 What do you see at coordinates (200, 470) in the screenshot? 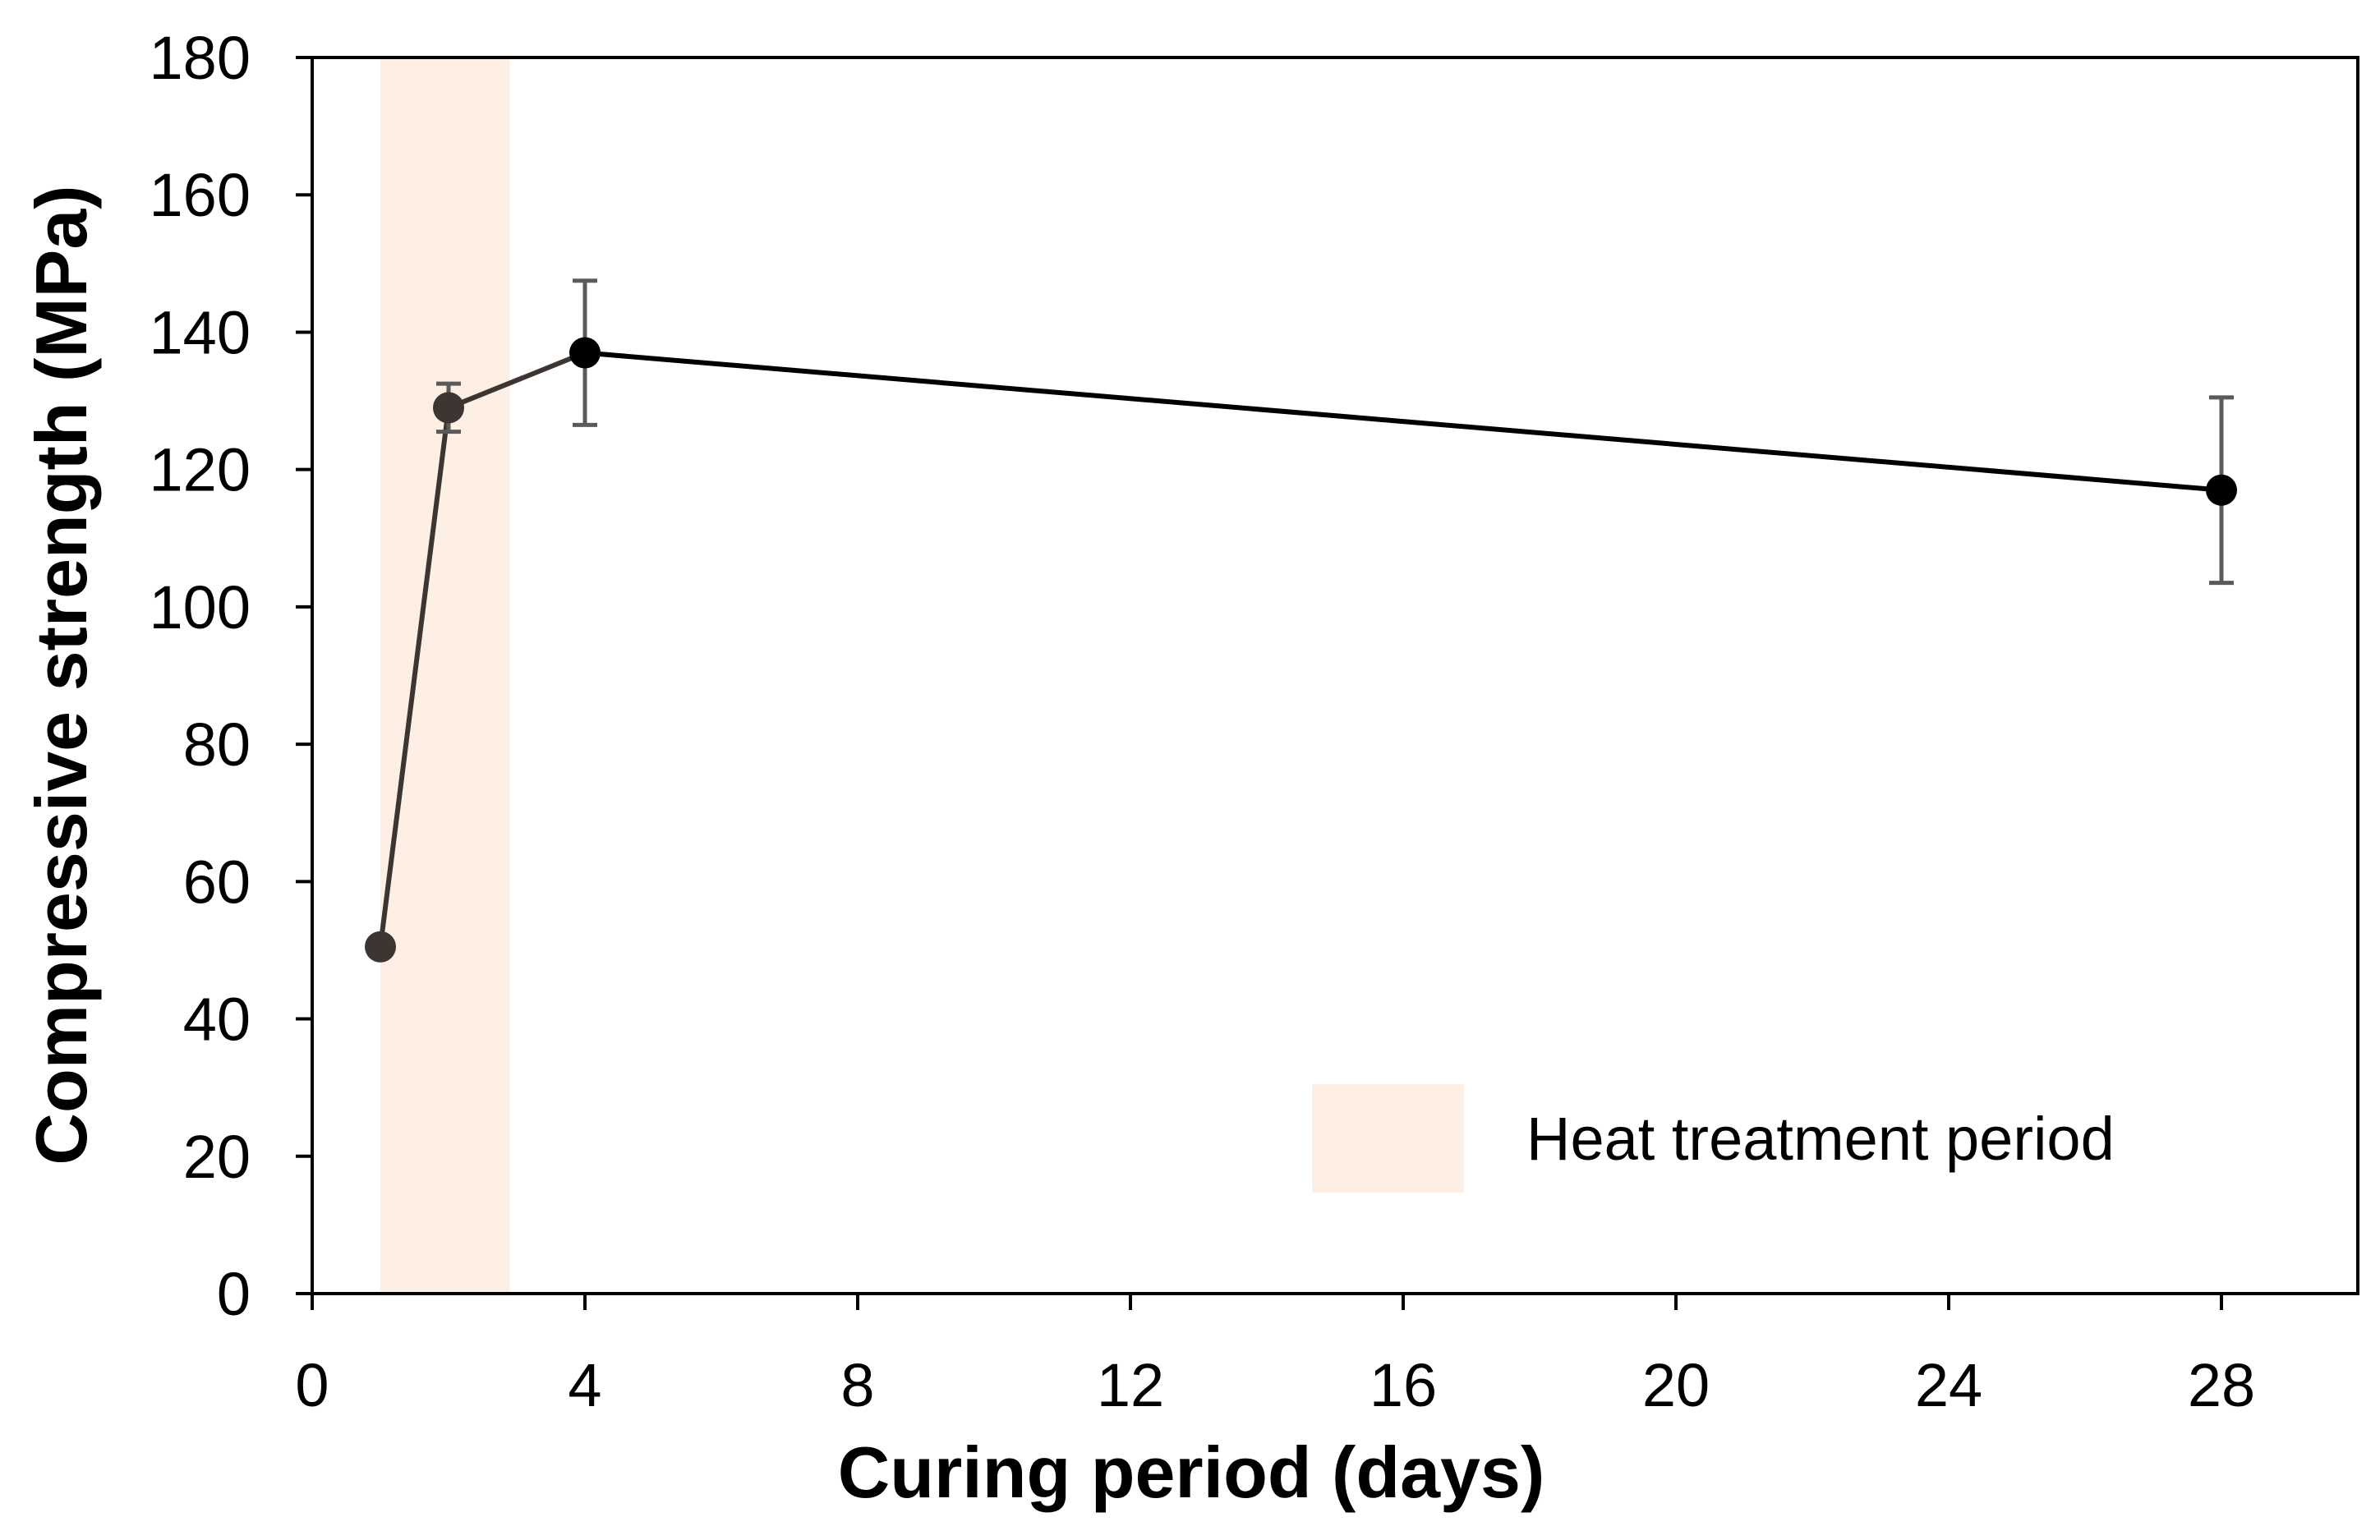
I see `y-tick-label: 120` at bounding box center [200, 470].